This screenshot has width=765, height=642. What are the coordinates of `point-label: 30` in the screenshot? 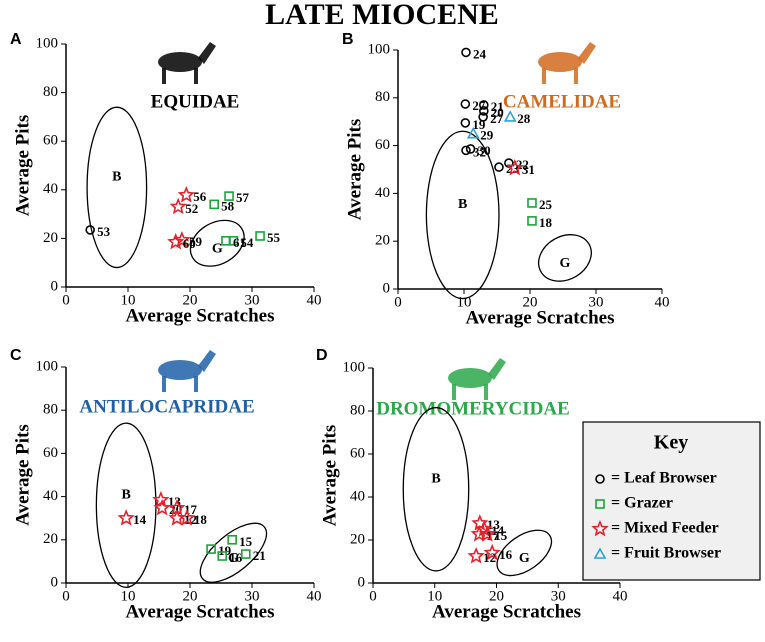 It's located at (484, 150).